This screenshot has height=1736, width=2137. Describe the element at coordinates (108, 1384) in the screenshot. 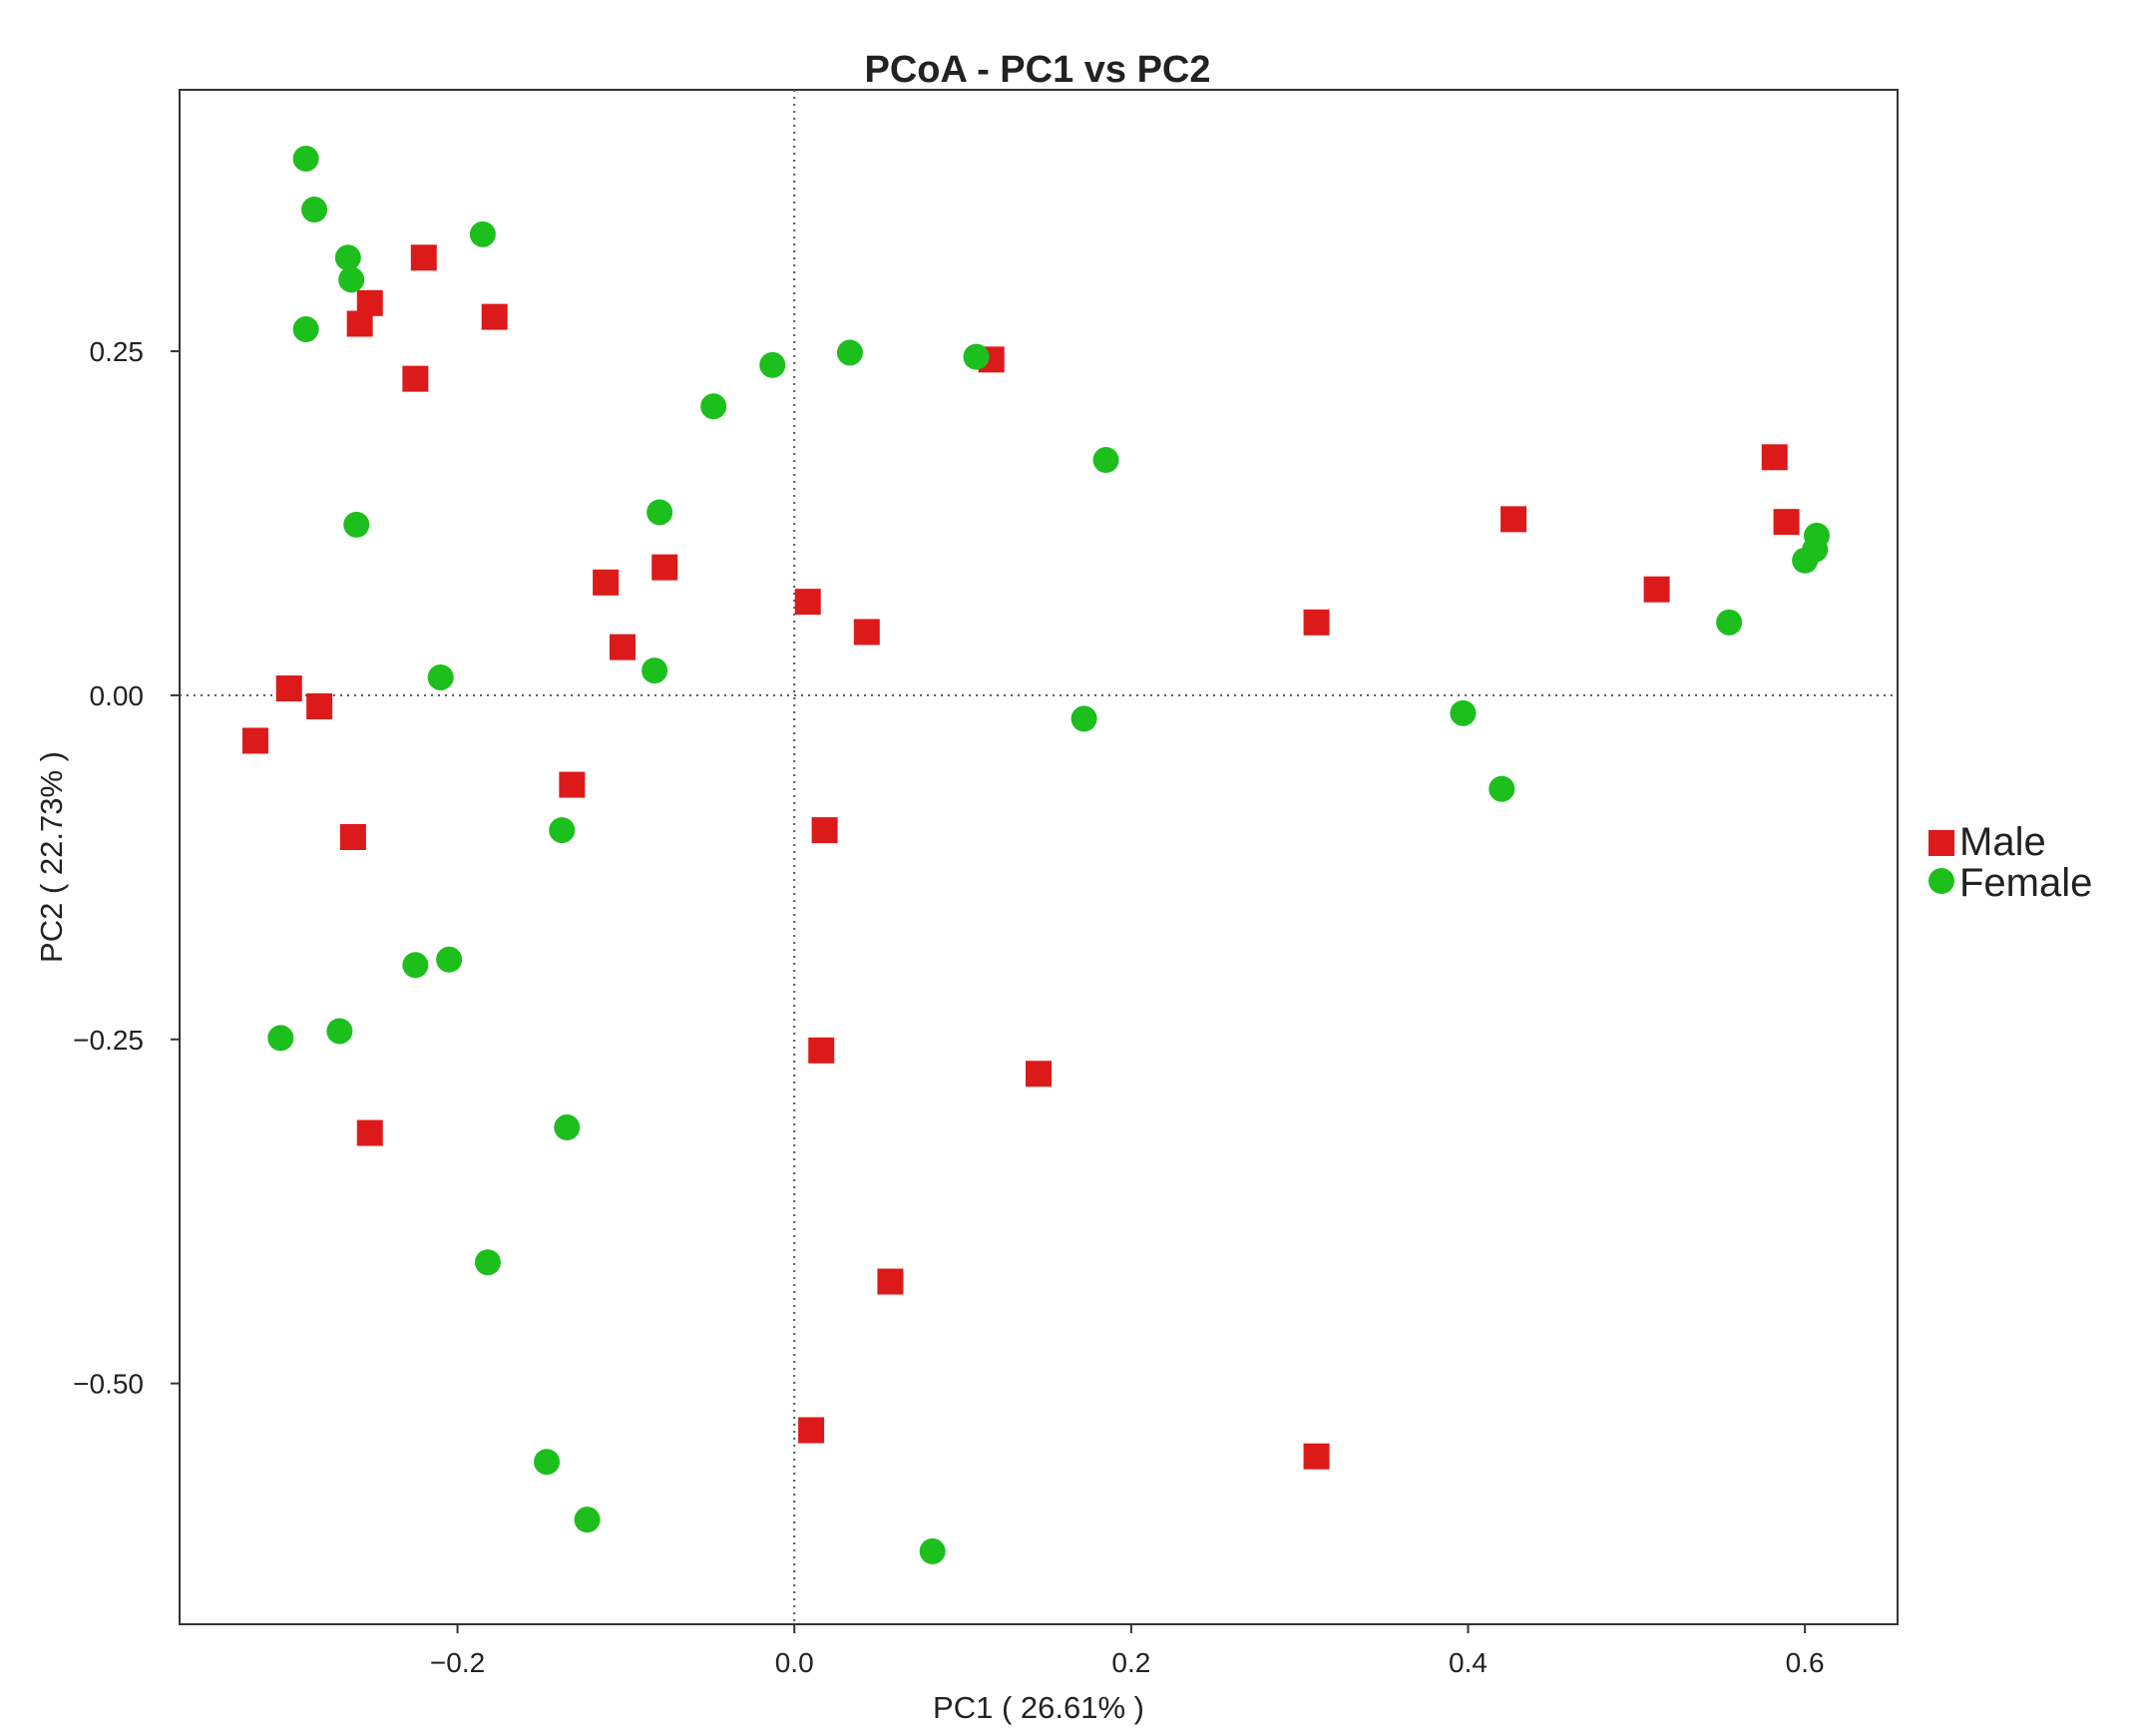

I see `y-tick-label: −0.50` at that location.